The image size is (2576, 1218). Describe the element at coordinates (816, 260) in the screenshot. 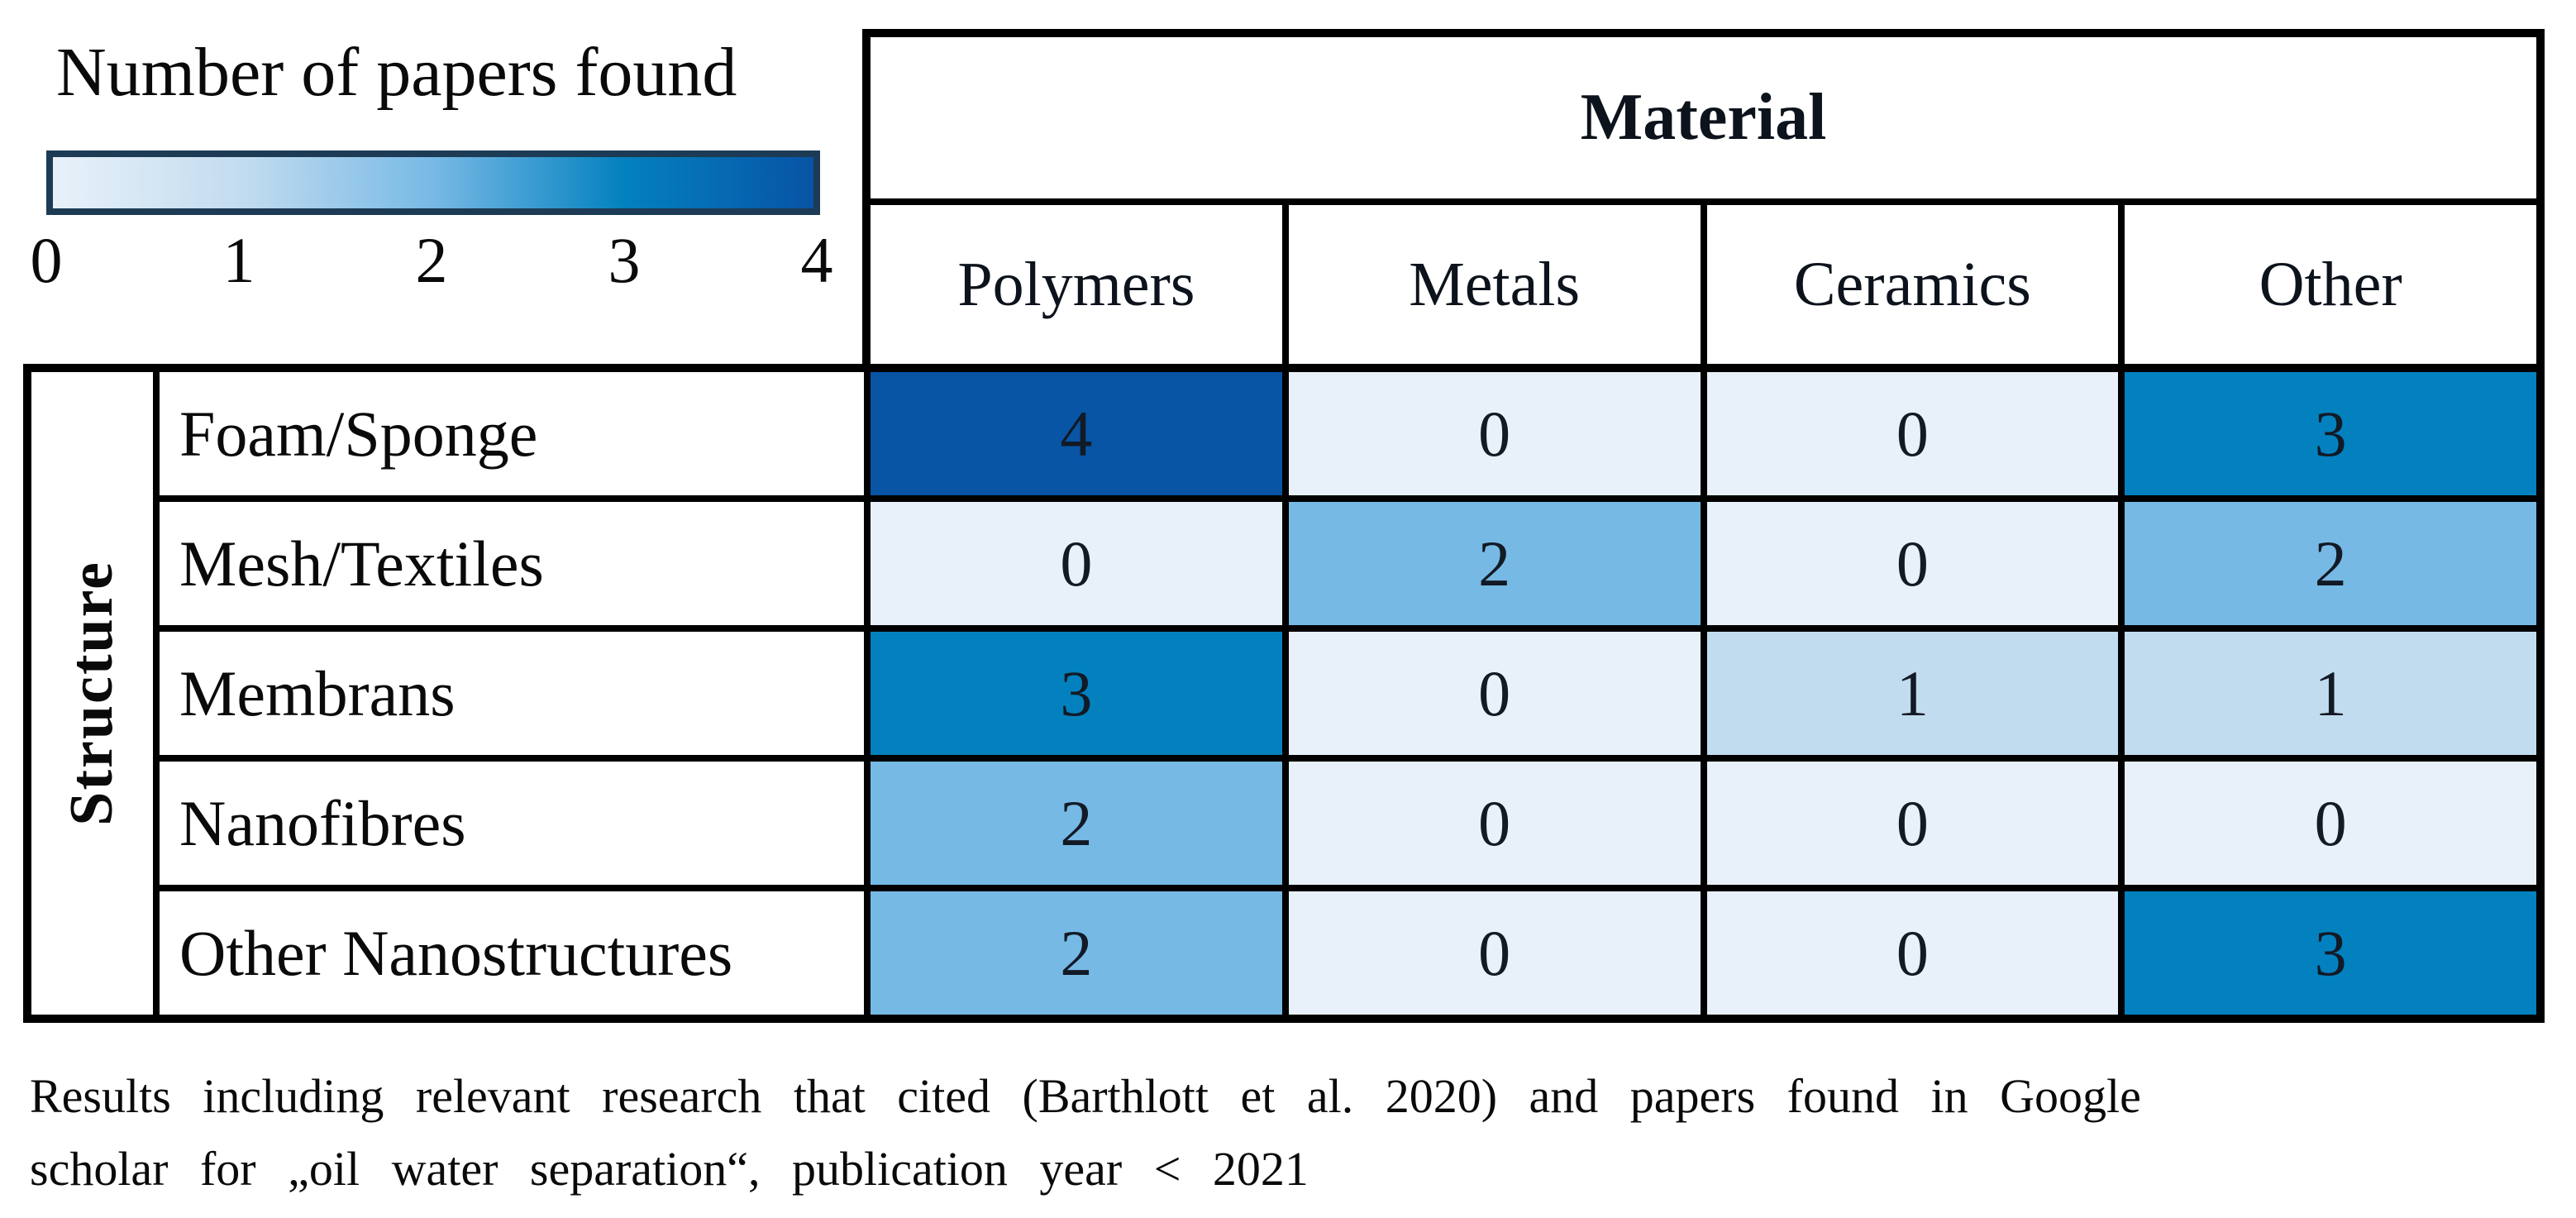

I see `colorbar-tick-4: 4` at that location.